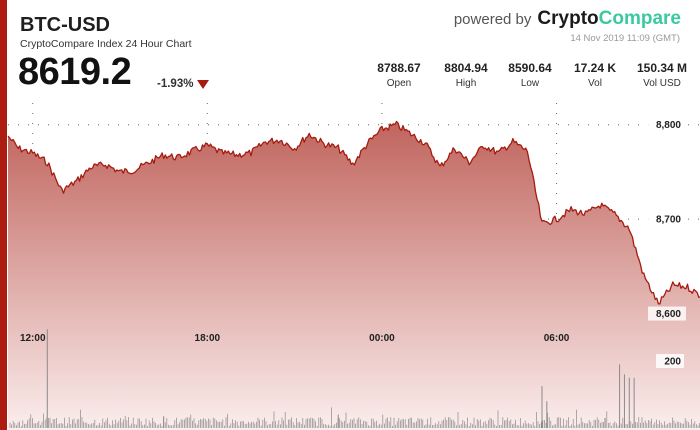  Describe the element at coordinates (33, 338) in the screenshot. I see `x-tick-label: 12:00` at that location.